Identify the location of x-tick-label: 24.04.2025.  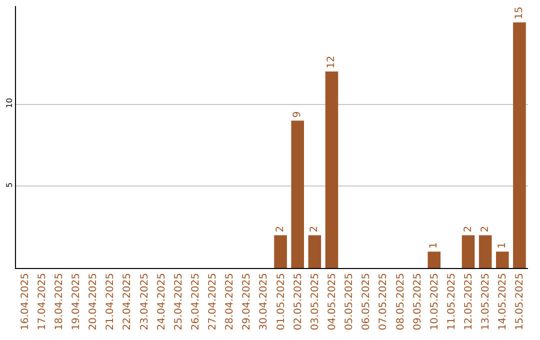
(162, 301).